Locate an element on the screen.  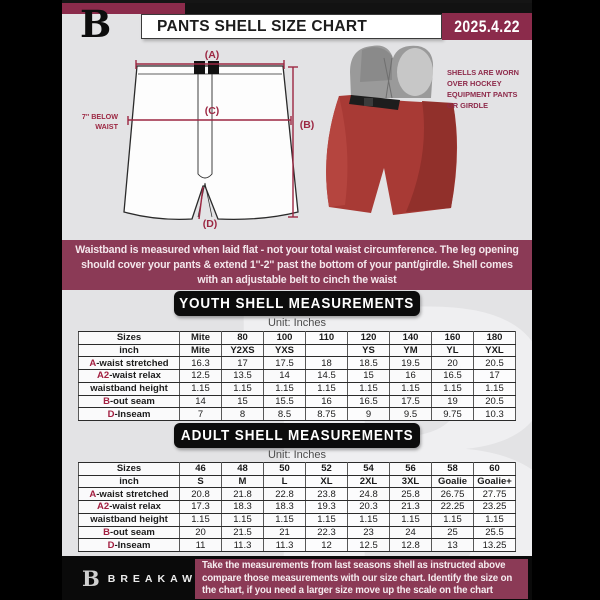
value-cell: 23.25 is located at coordinates (494, 507).